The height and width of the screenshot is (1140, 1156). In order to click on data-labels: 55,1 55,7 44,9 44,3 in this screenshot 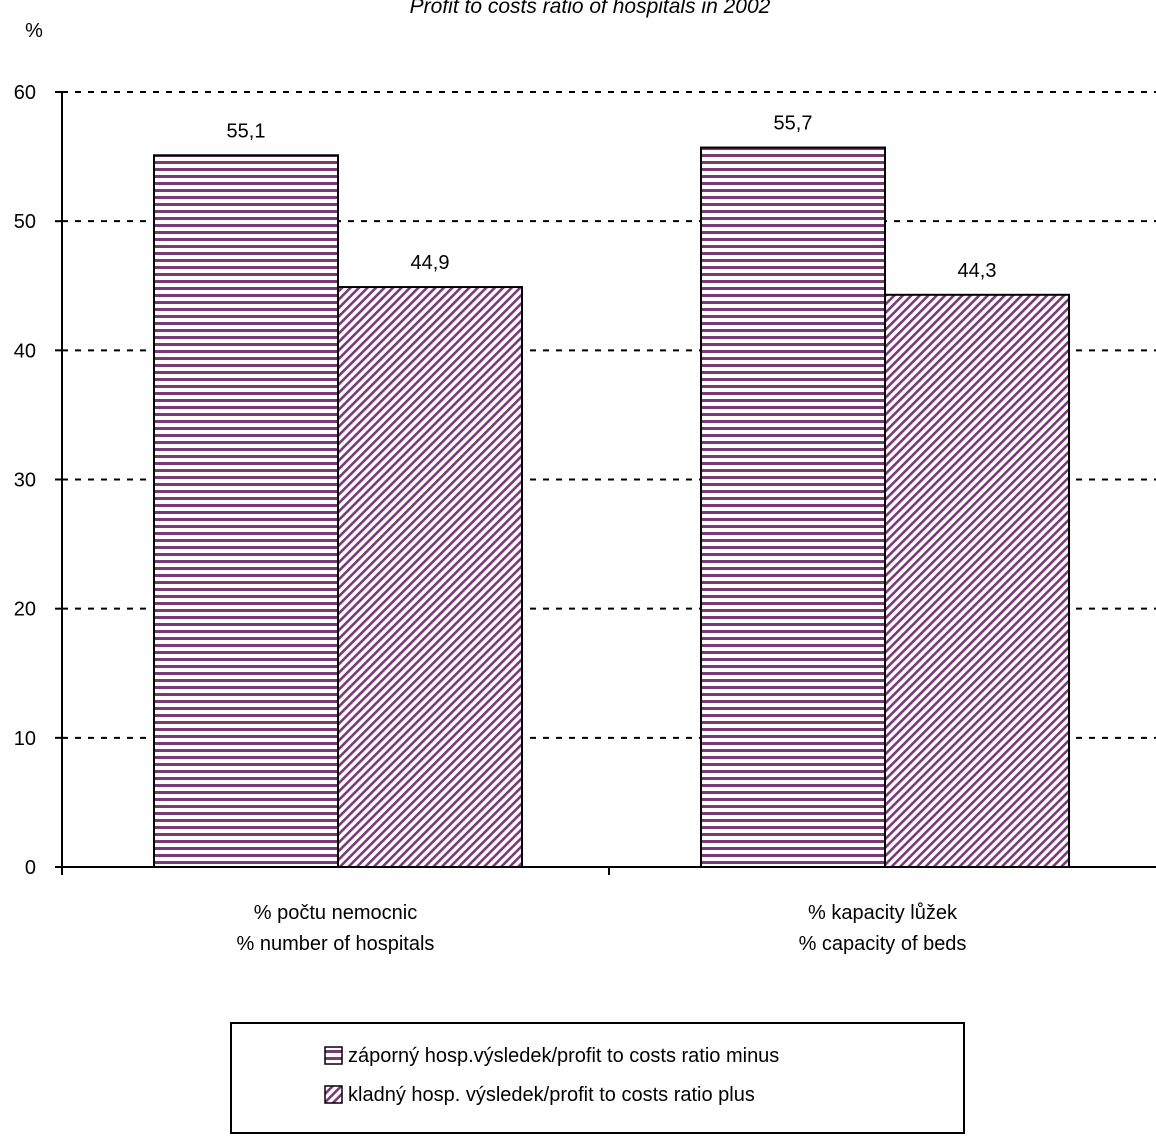, I will do `click(612, 197)`.